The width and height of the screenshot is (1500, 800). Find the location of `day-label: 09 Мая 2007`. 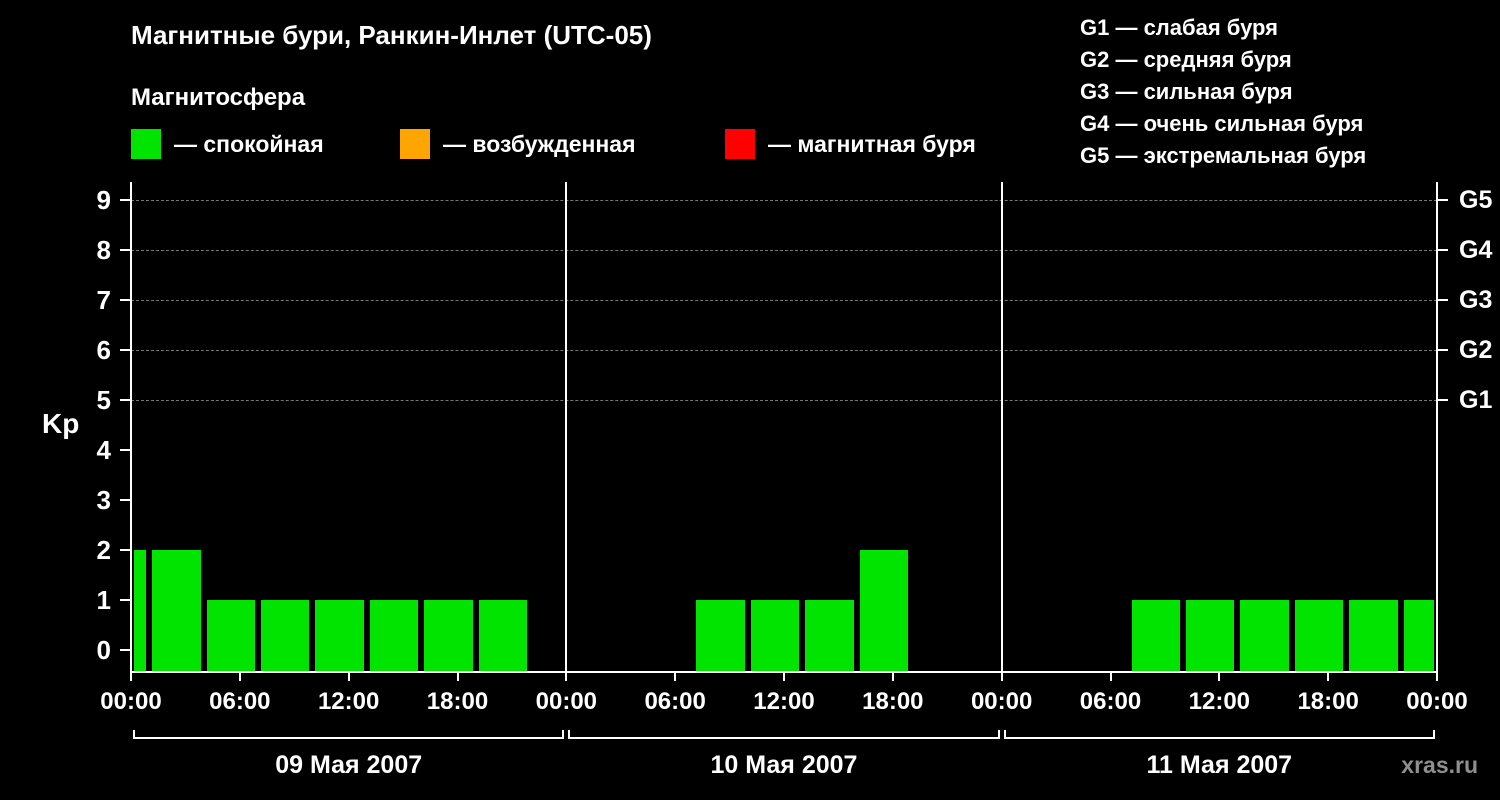

day-label: 09 Мая 2007 is located at coordinates (349, 765).